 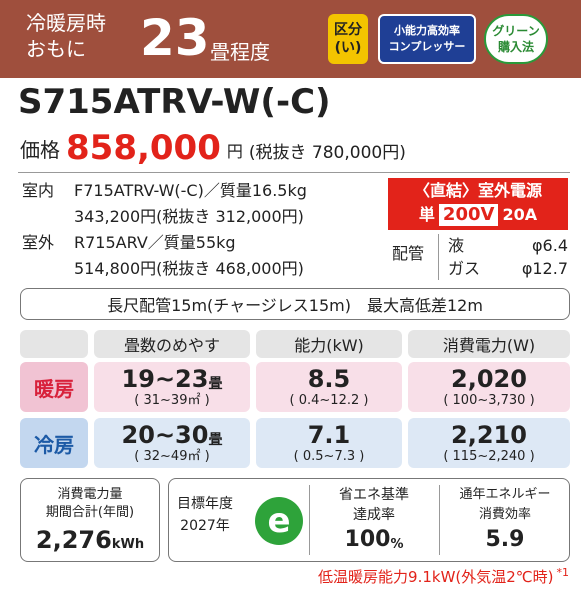 I want to click on piping-size: φ6.4, so click(x=550, y=245).